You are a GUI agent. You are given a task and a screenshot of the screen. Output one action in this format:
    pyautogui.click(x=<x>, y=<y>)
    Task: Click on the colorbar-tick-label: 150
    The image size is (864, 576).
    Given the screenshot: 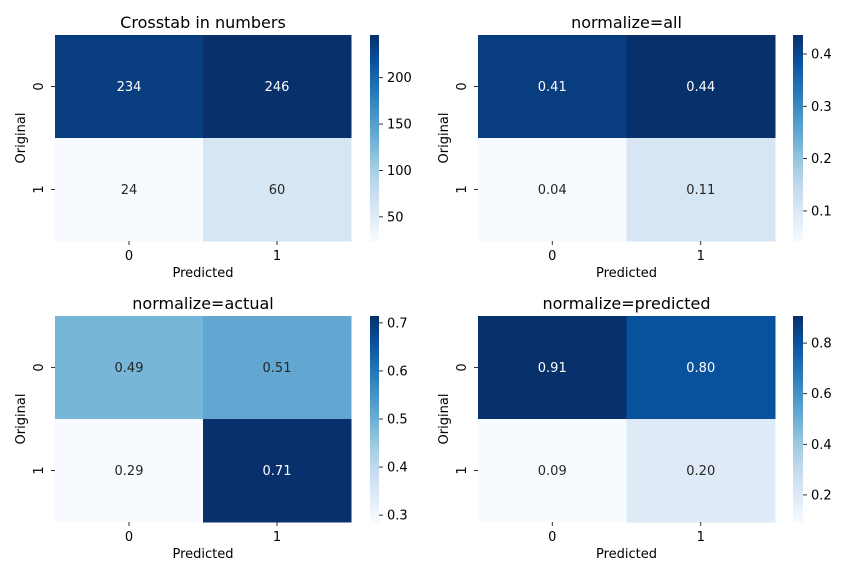 What is the action you would take?
    pyautogui.click(x=399, y=125)
    